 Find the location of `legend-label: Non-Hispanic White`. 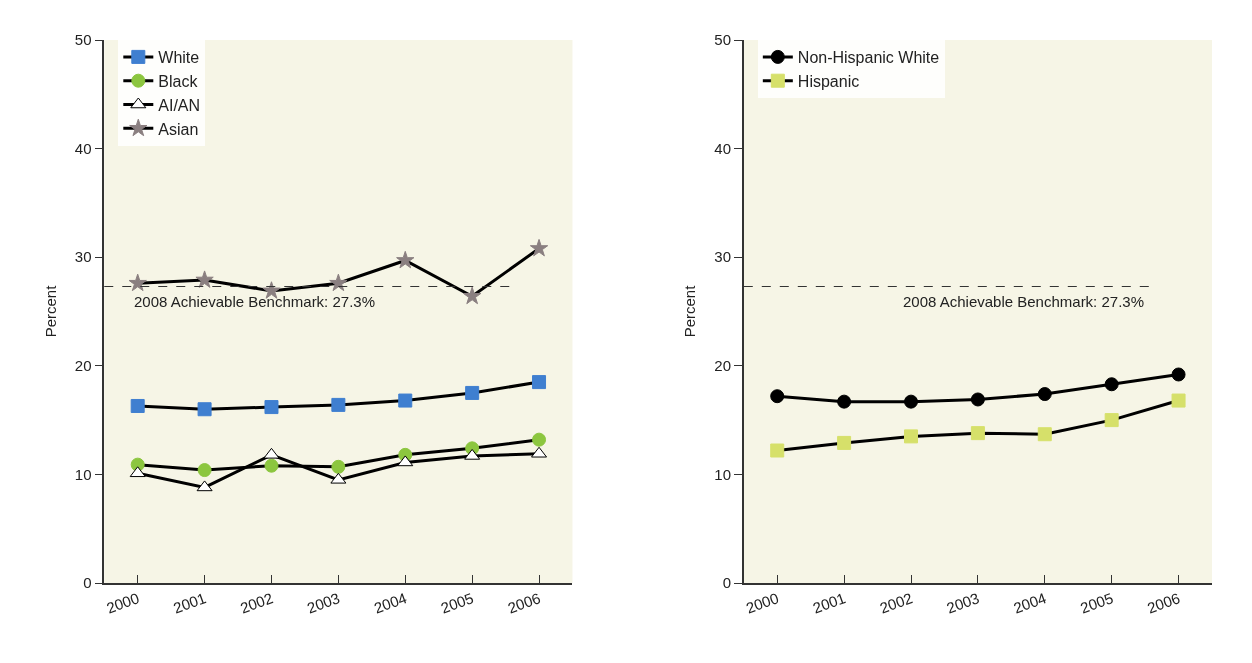

legend-label: Non-Hispanic White is located at coordinates (868, 58).